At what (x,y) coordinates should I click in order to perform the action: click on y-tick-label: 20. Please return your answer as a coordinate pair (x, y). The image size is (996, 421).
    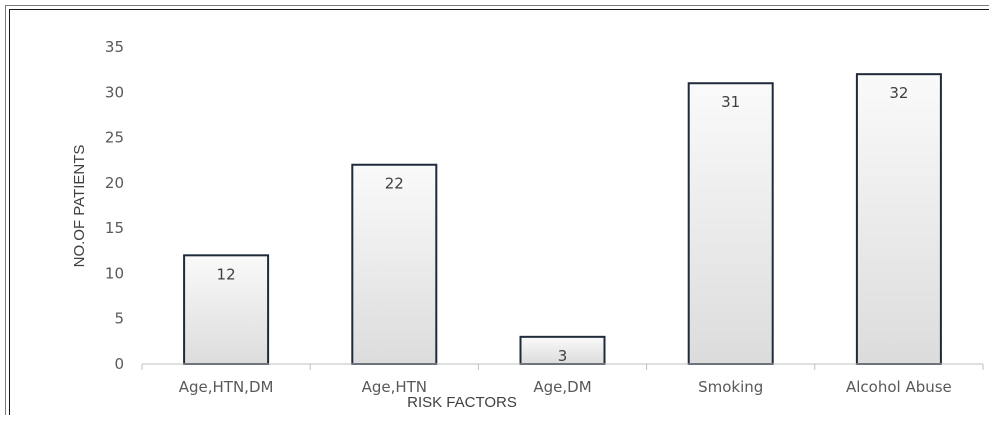
    Looking at the image, I should click on (114, 183).